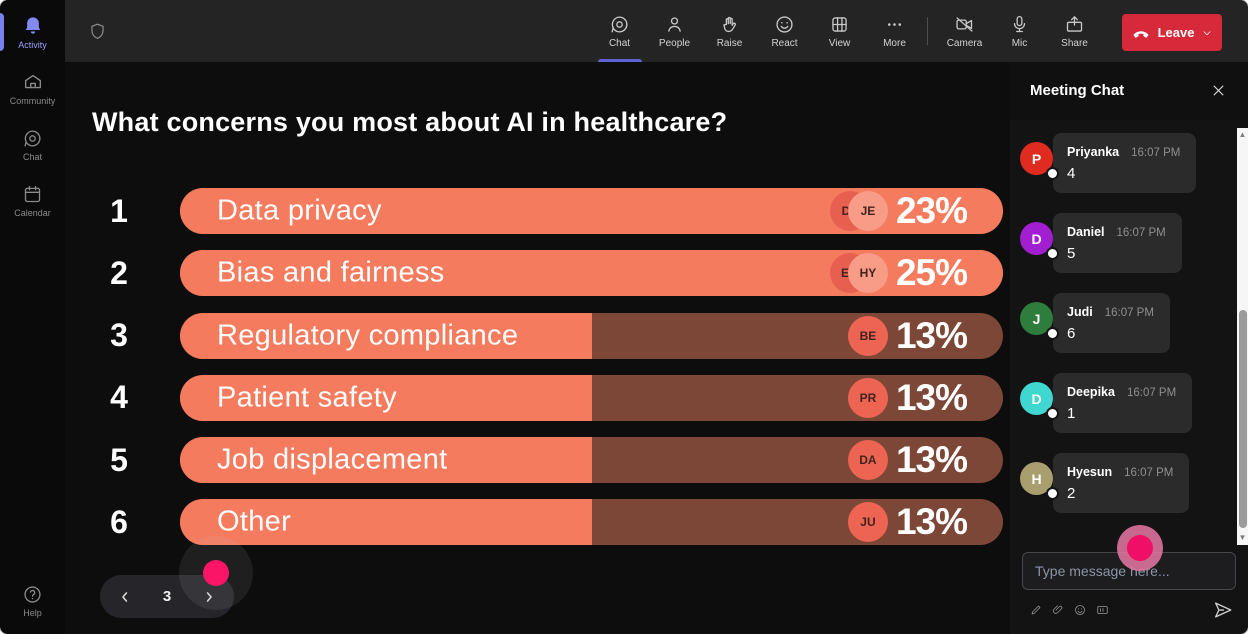  I want to click on send-icon, so click(1223, 610).